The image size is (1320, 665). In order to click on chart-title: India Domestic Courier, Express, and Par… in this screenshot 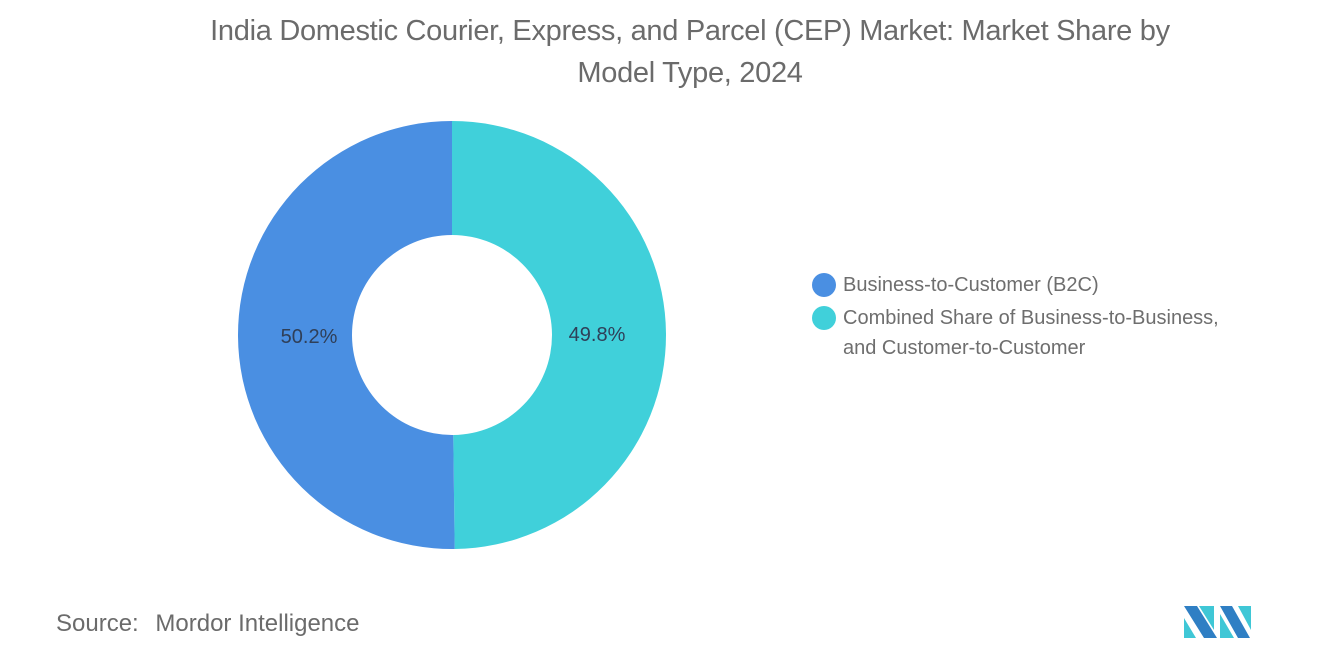, I will do `click(690, 52)`.